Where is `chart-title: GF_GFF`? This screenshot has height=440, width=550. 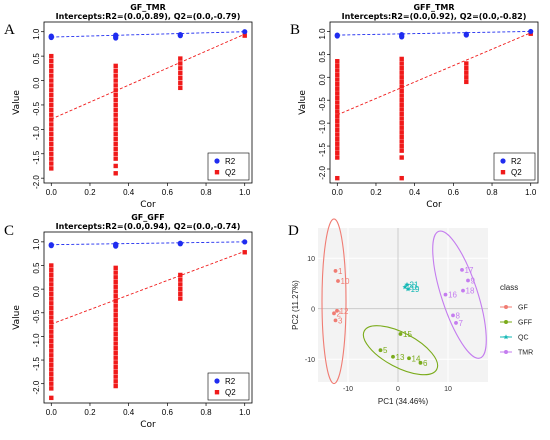 chart-title: GF_GFF is located at coordinates (148, 217).